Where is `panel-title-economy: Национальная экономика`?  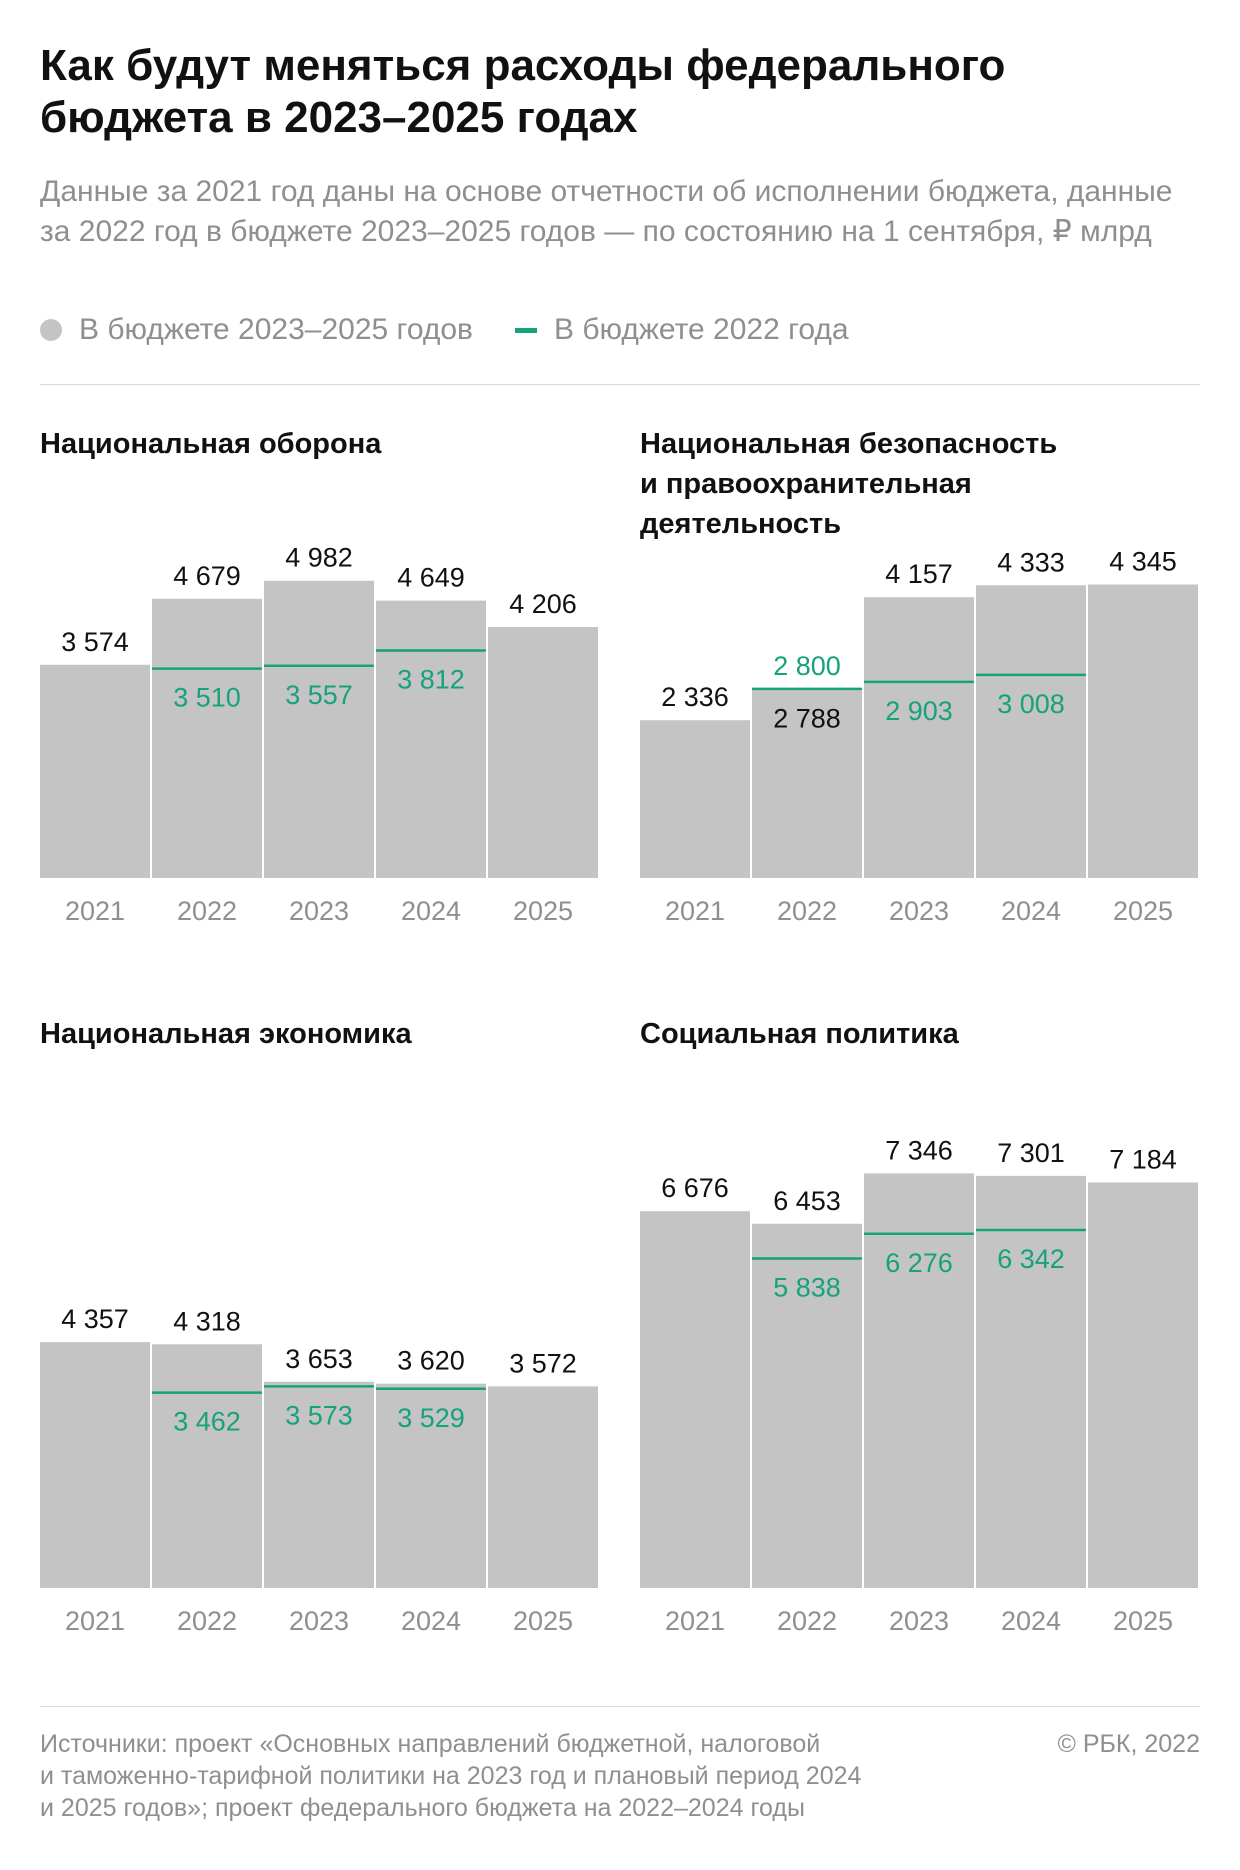 panel-title-economy: Национальная экономика is located at coordinates (226, 1034).